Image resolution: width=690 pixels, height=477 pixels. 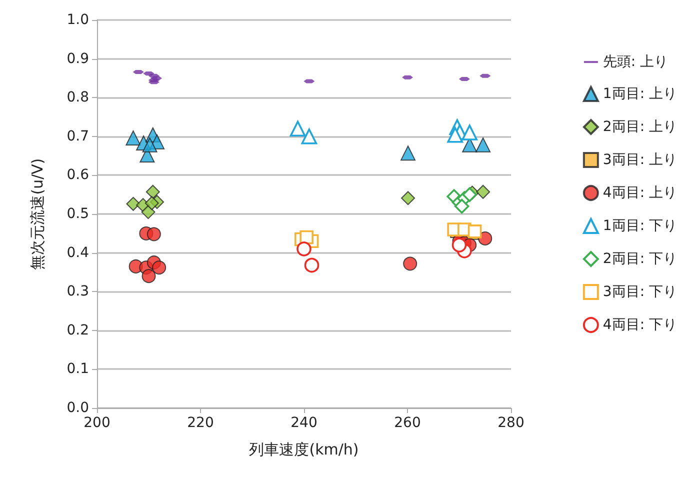 I want to click on y-tick-label: 0.6, so click(x=78, y=175).